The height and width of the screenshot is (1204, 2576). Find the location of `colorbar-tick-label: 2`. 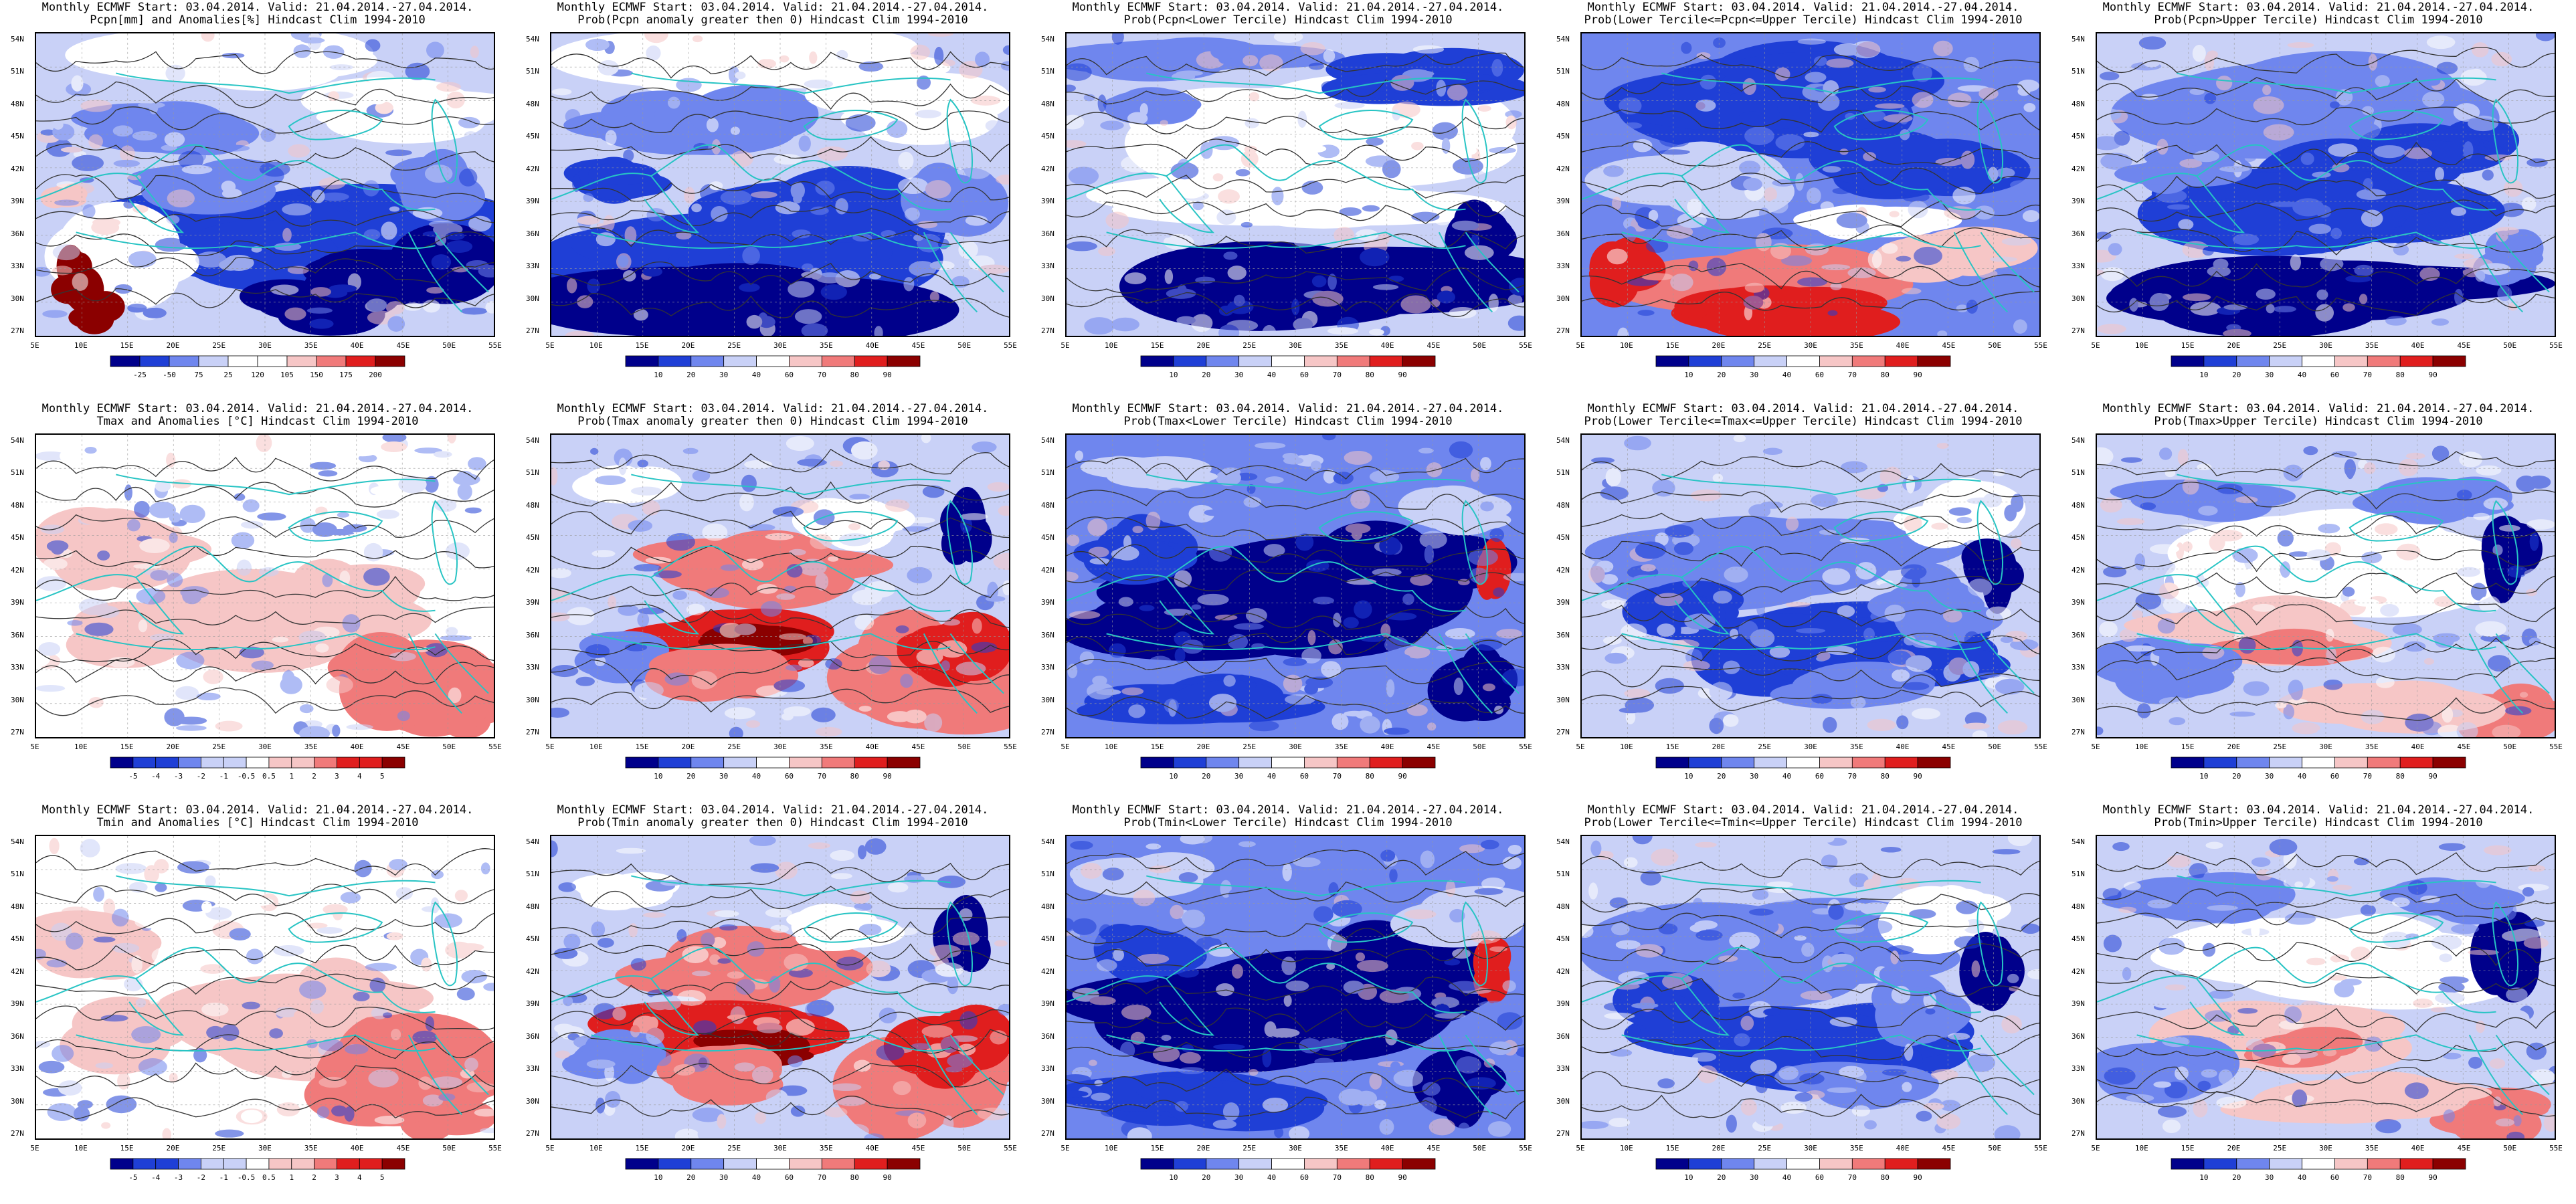

colorbar-tick-label: 2 is located at coordinates (314, 1177).